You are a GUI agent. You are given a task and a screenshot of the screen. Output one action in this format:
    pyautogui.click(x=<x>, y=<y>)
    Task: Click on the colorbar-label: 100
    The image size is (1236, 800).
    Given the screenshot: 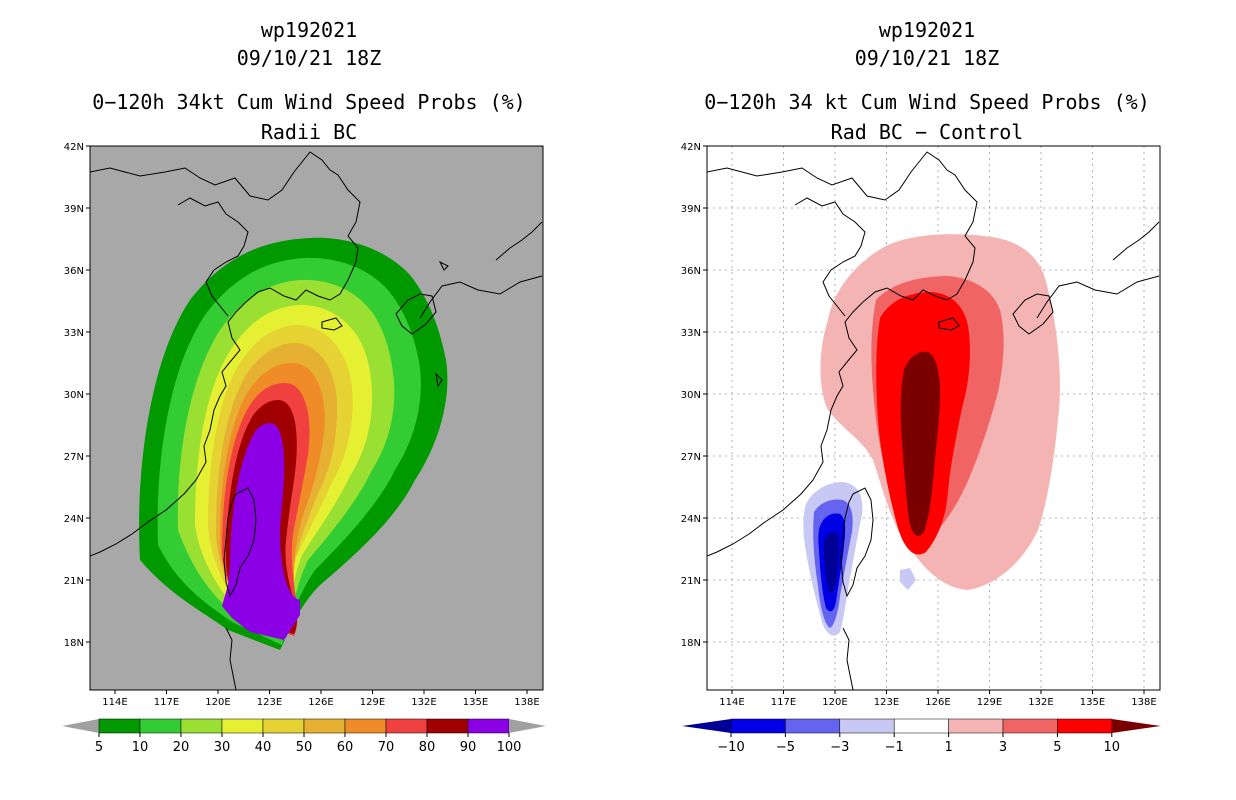 What is the action you would take?
    pyautogui.click(x=509, y=747)
    